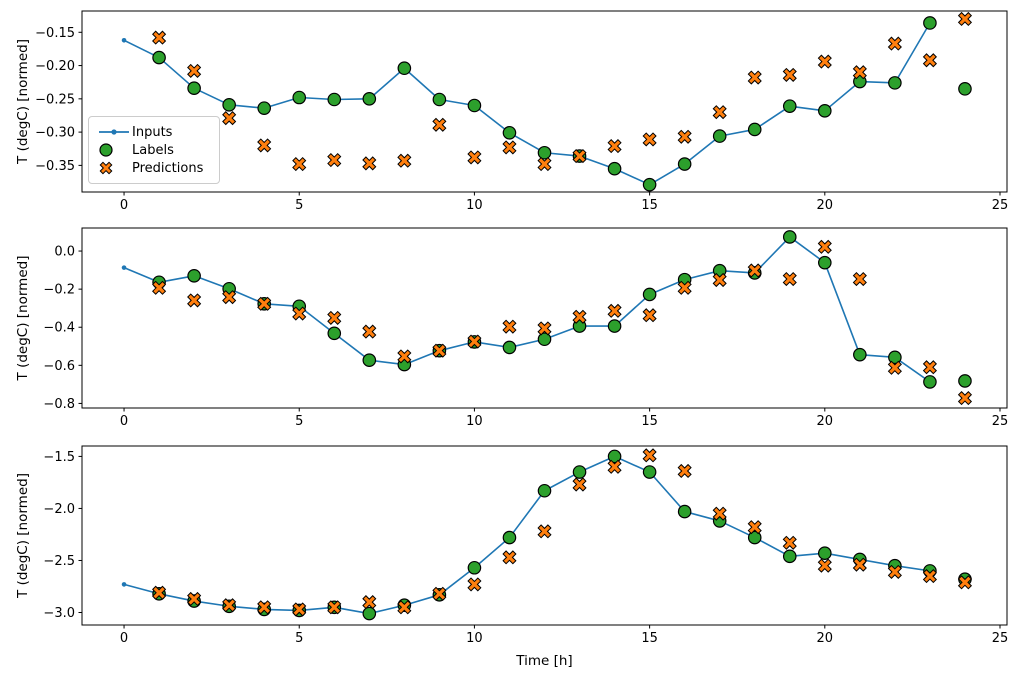  I want to click on x-axis-label: Time [h], so click(543, 661).